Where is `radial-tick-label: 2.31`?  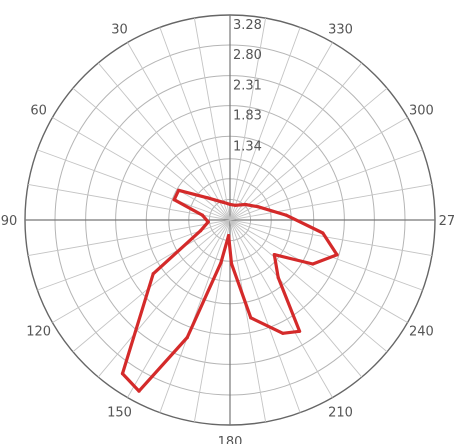
radial-tick-label: 2.31 is located at coordinates (247, 86).